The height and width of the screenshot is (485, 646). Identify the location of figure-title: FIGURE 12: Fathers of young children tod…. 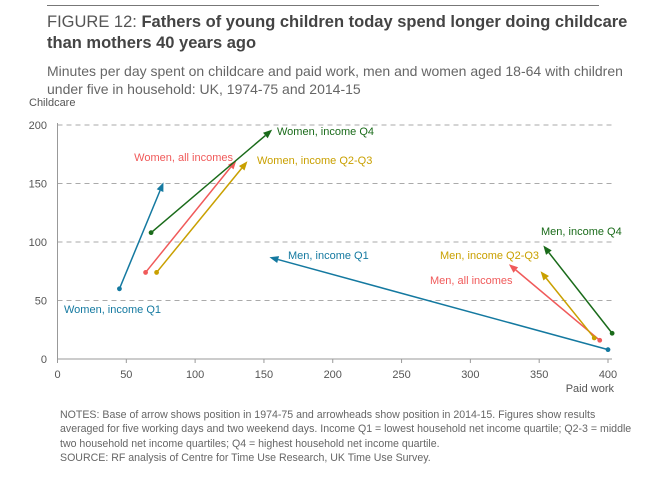
(344, 33).